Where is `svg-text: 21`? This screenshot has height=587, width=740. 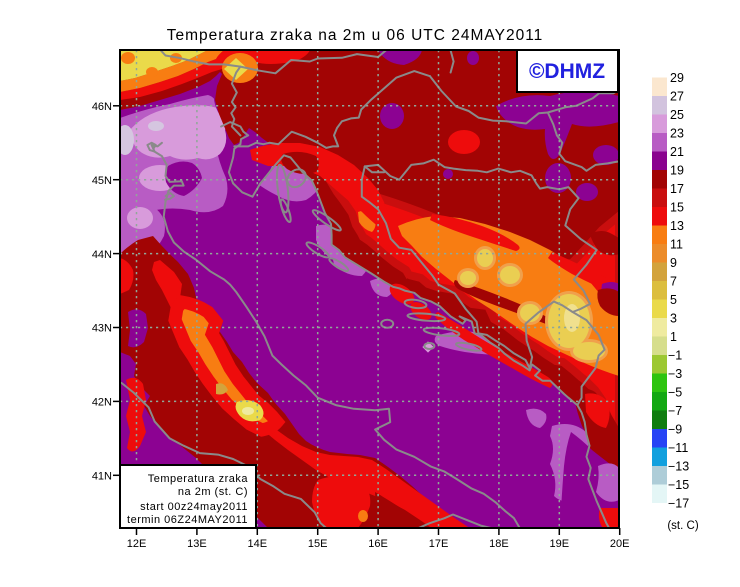 svg-text: 21 is located at coordinates (677, 152).